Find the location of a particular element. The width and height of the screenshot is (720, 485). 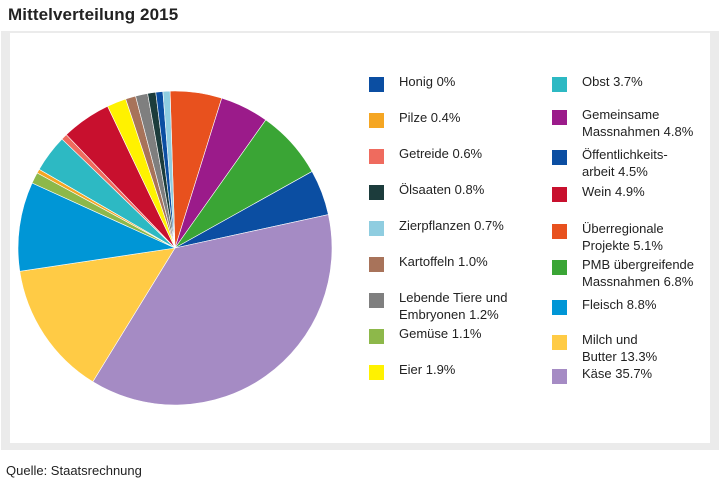

legend-label: Fleisch 8.8% is located at coordinates (619, 304).